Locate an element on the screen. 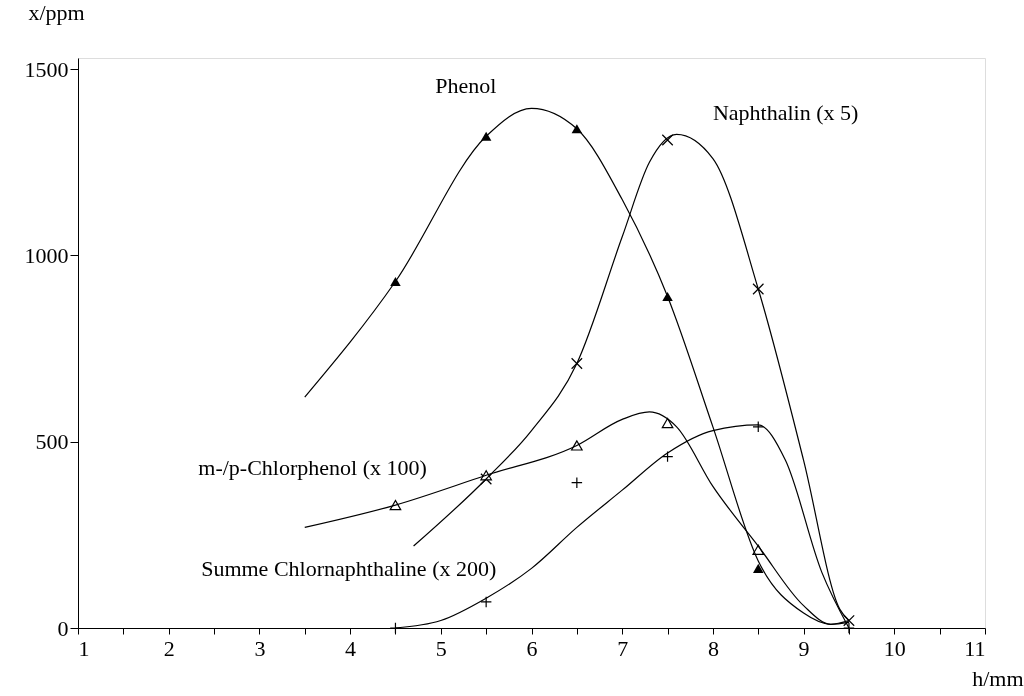  x-tick-label: 2 is located at coordinates (169, 648).